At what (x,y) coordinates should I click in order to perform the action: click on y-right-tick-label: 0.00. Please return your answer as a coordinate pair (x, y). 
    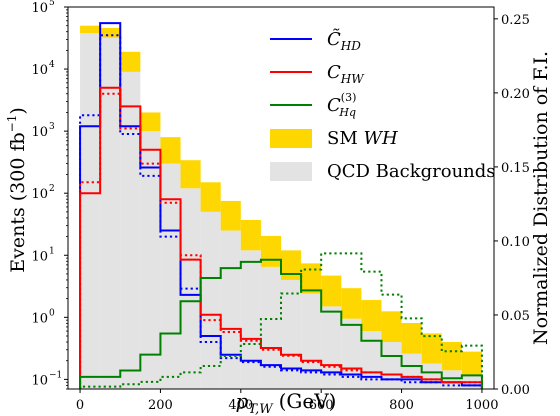
    Looking at the image, I should click on (515, 390).